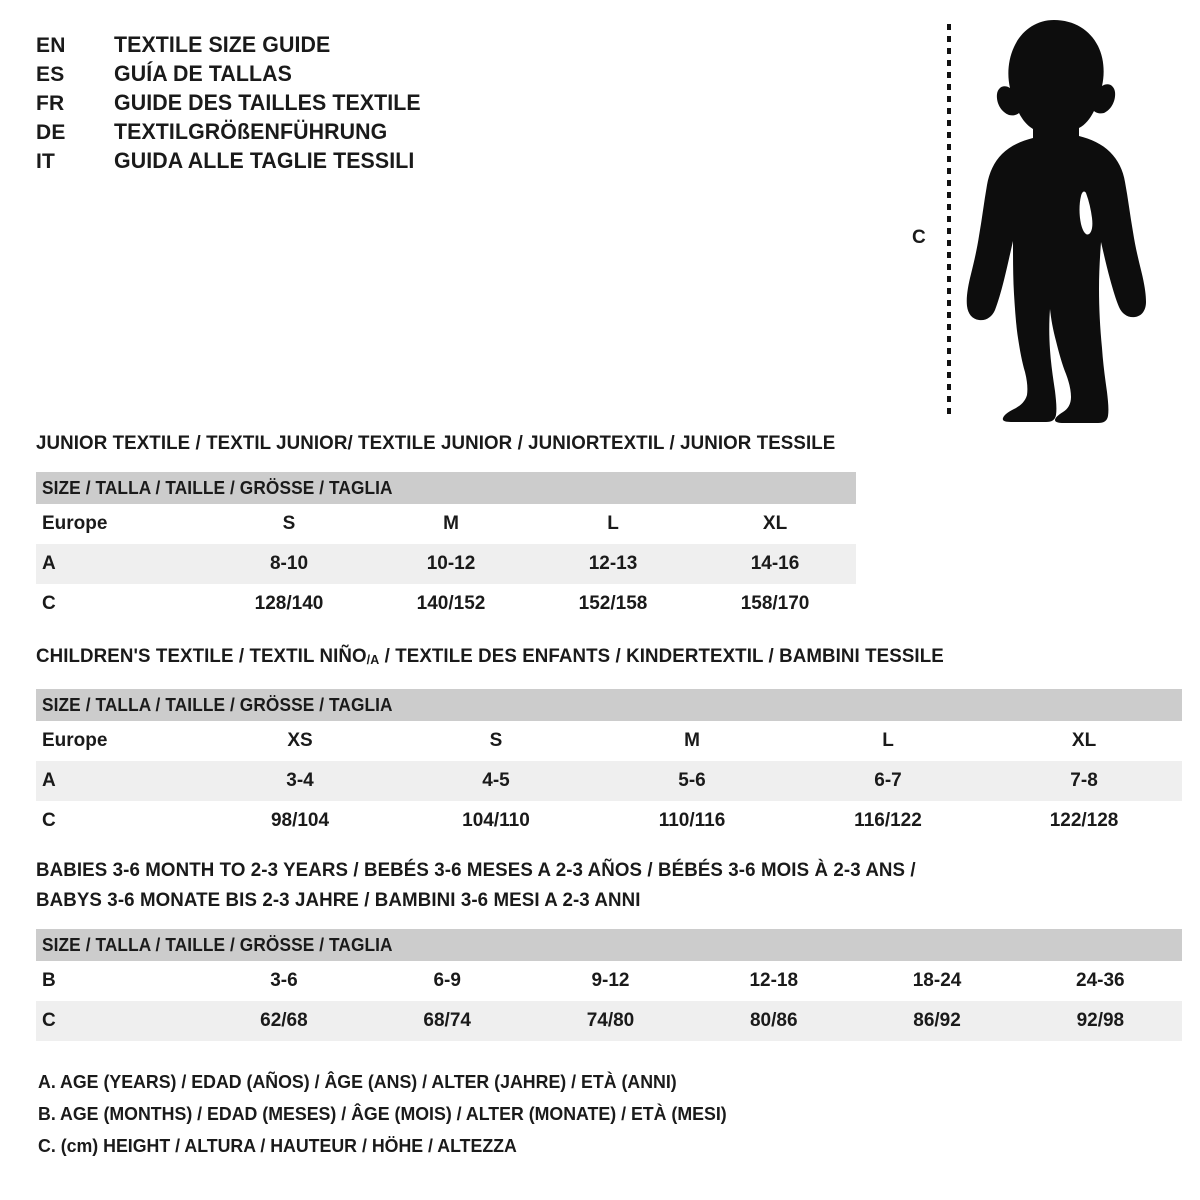  What do you see at coordinates (949, 222) in the screenshot?
I see `height-dotted-line` at bounding box center [949, 222].